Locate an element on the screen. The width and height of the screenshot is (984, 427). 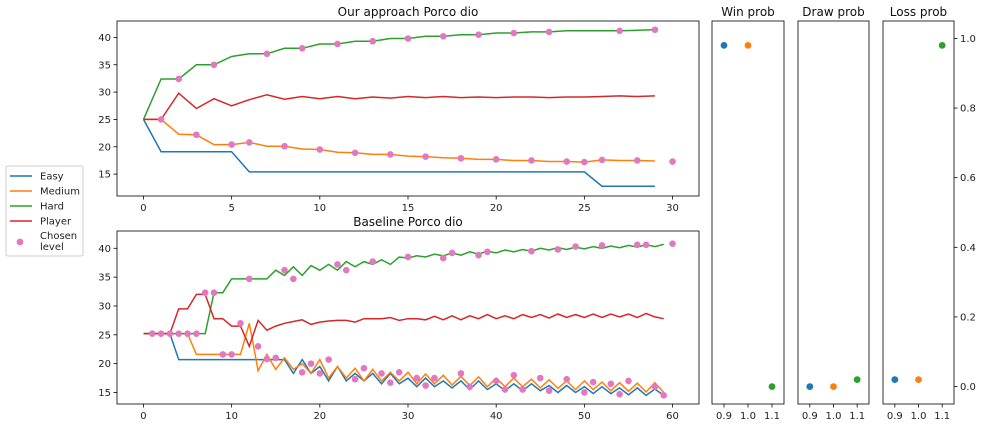
y-tick-label: 40 is located at coordinates (104, 249).